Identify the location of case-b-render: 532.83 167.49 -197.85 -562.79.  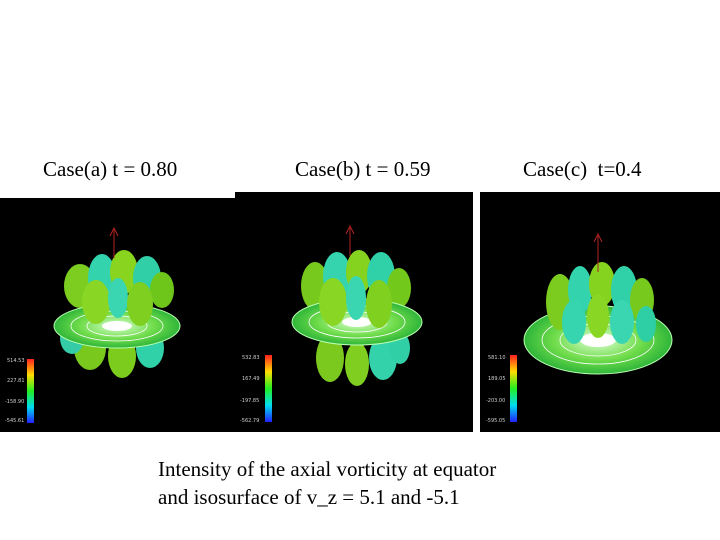
(354, 312).